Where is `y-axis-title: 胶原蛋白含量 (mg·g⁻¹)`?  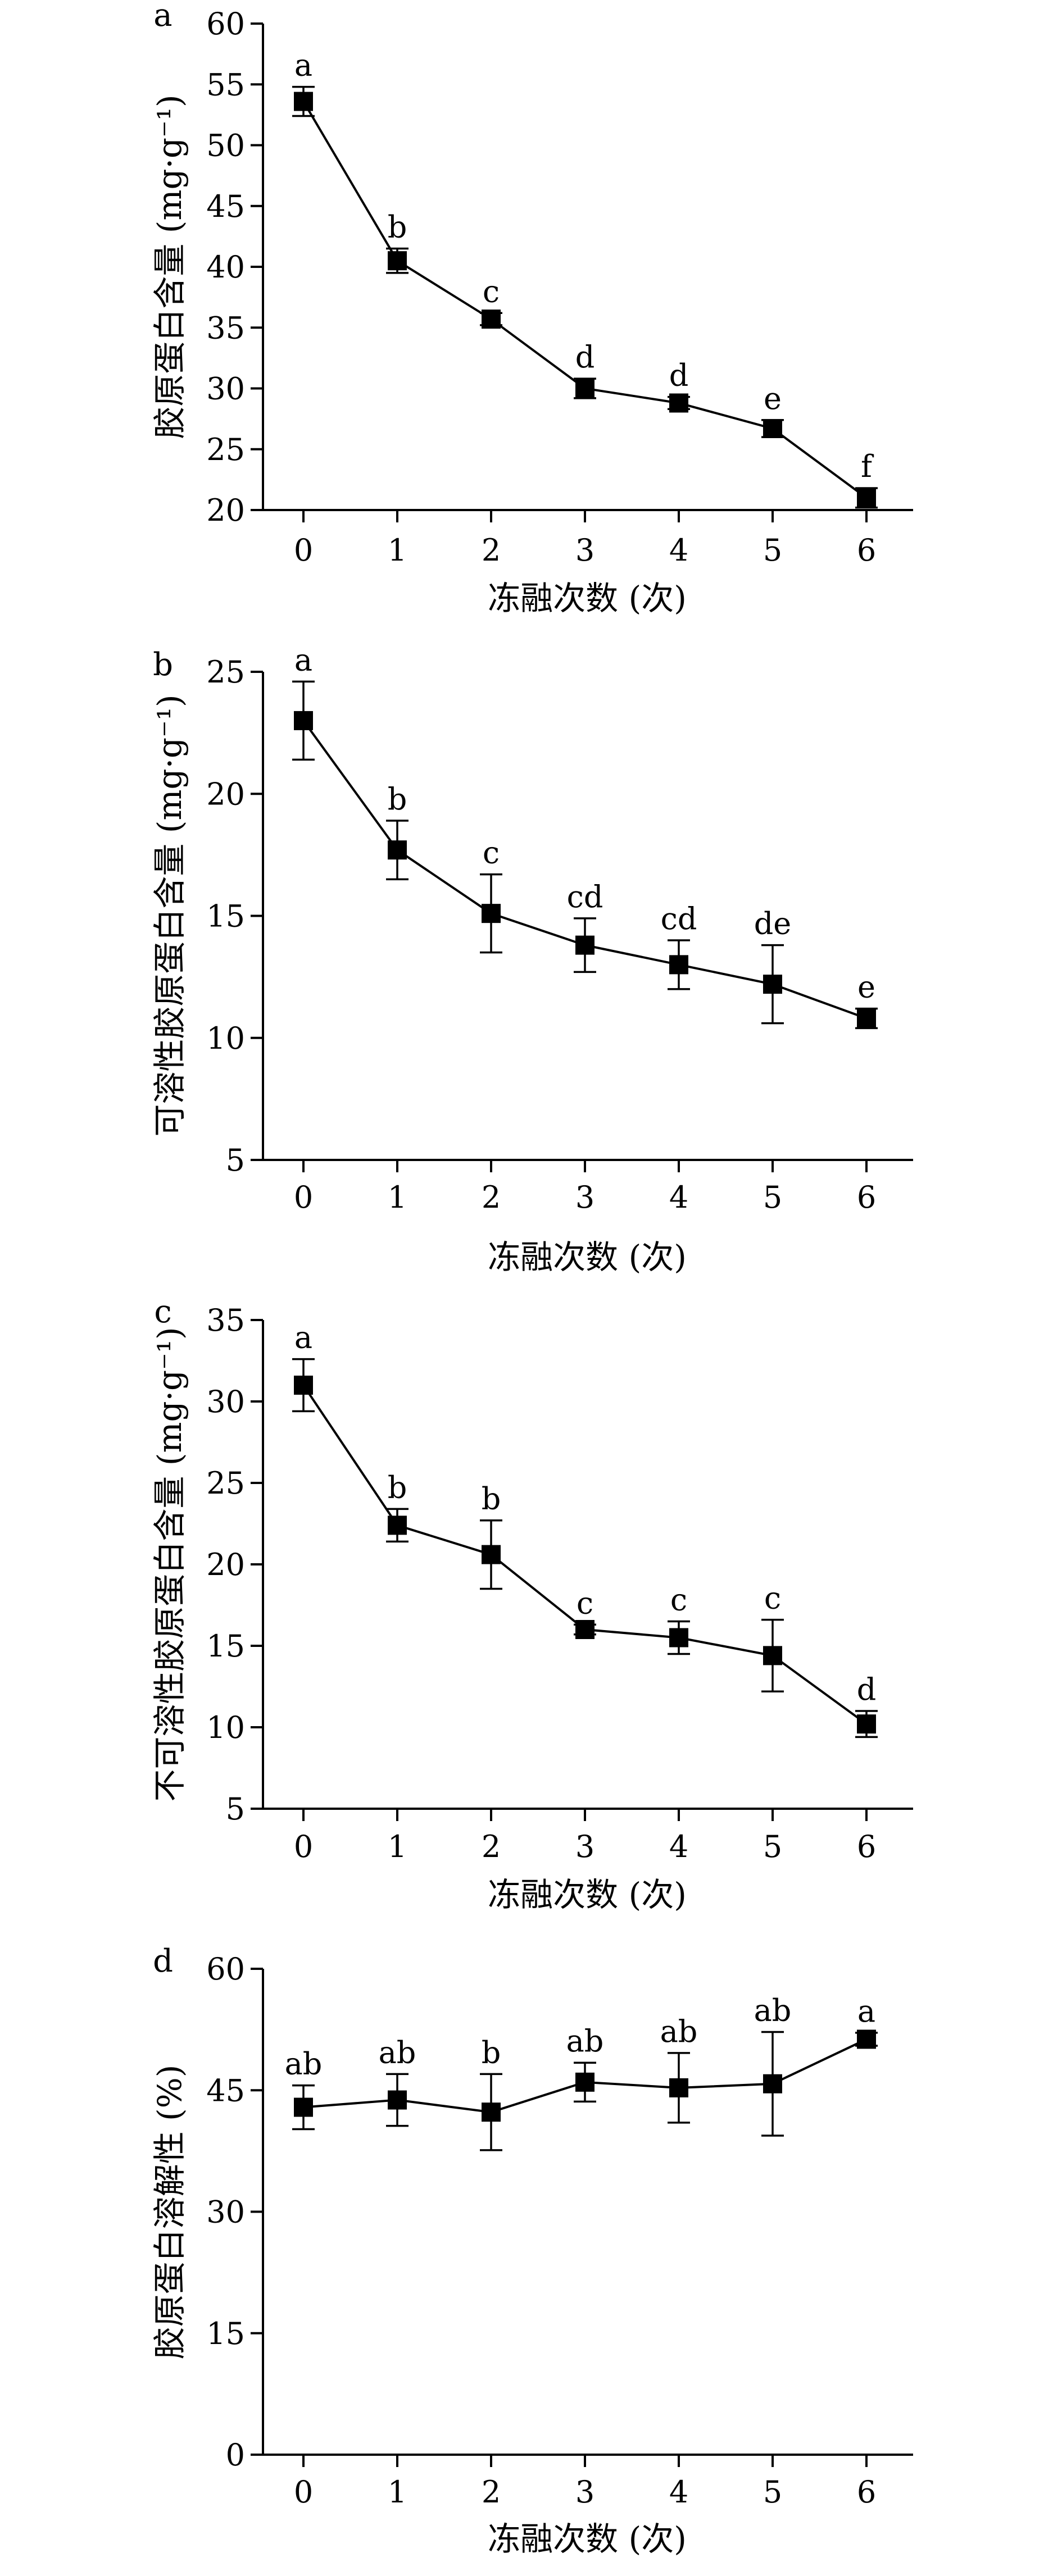
y-axis-title: 胶原蛋白含量 (mg·g⁻¹) is located at coordinates (170, 266).